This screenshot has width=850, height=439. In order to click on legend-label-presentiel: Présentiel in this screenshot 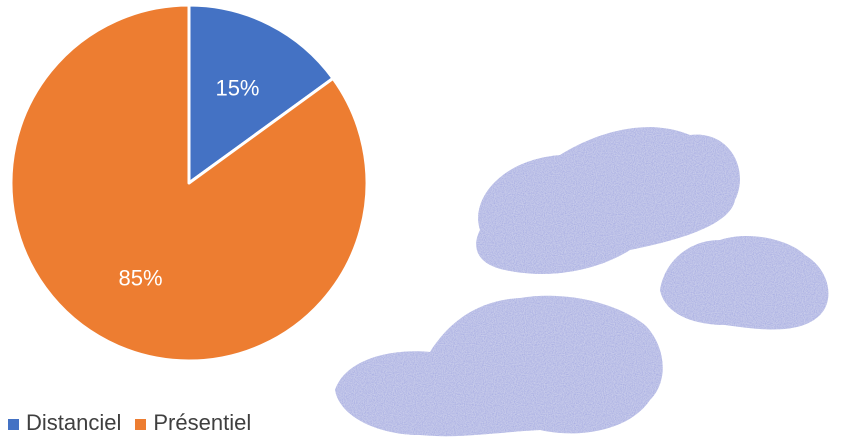, I will do `click(202, 422)`.